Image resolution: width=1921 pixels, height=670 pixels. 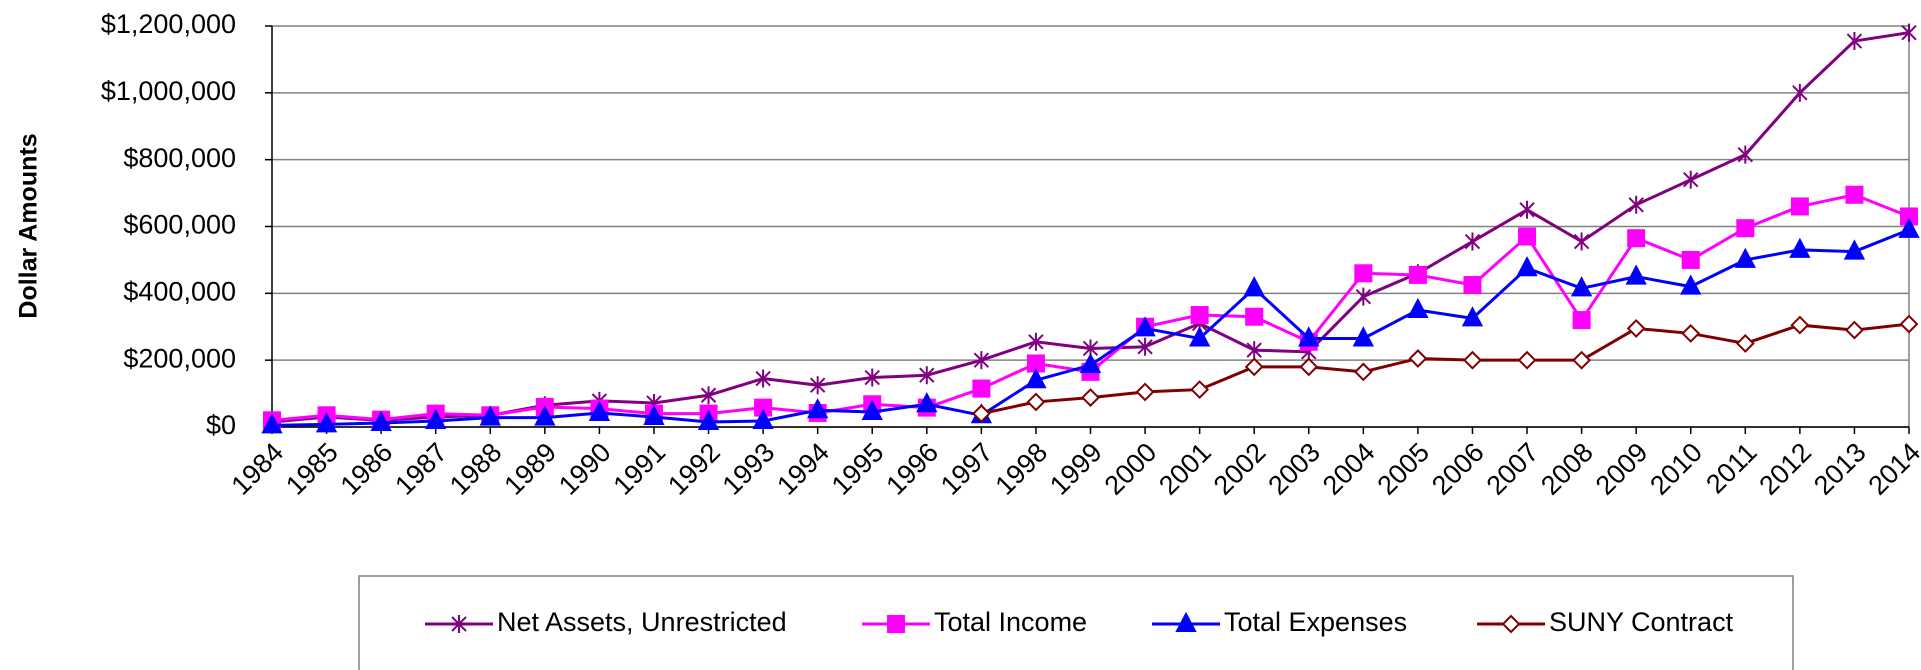 I want to click on x-tick-label: 2009, so click(x=1622, y=469).